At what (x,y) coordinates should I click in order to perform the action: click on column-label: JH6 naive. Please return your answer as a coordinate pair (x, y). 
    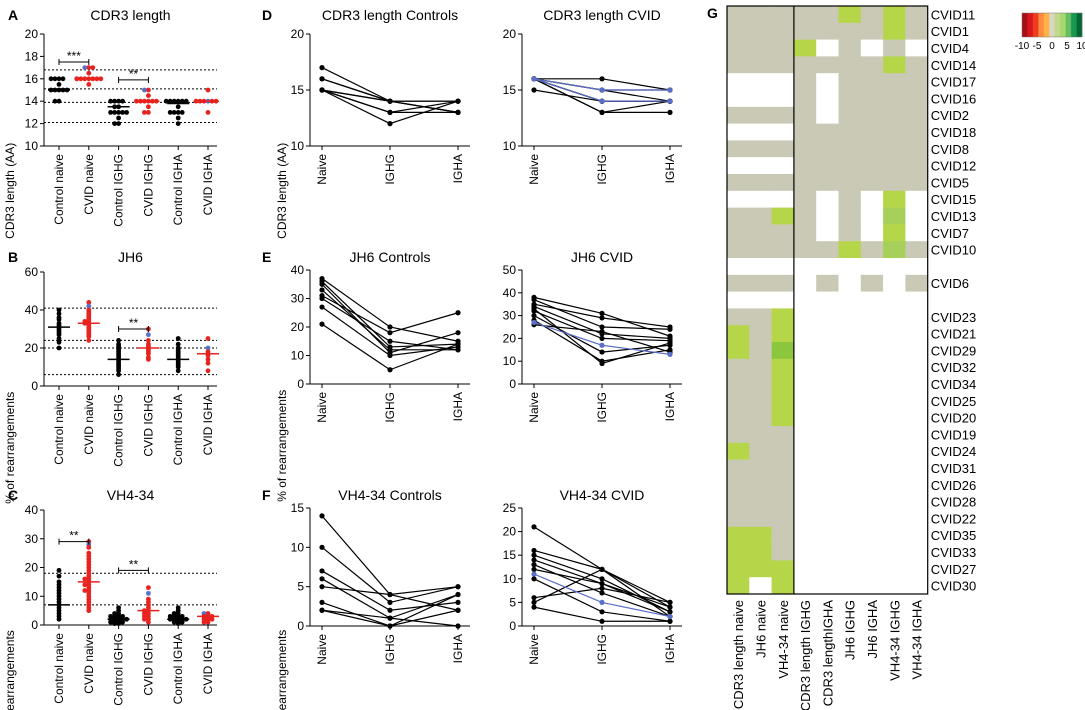
    Looking at the image, I should click on (760, 629).